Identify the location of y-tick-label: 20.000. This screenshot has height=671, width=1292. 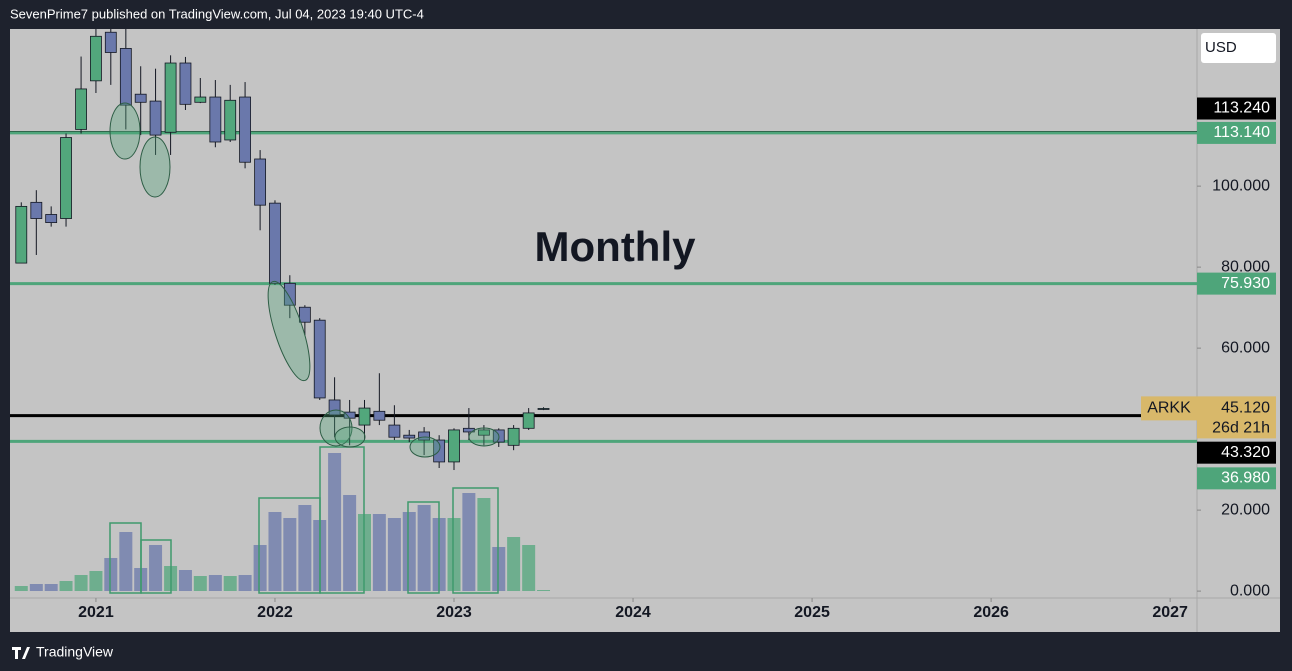
(1245, 509).